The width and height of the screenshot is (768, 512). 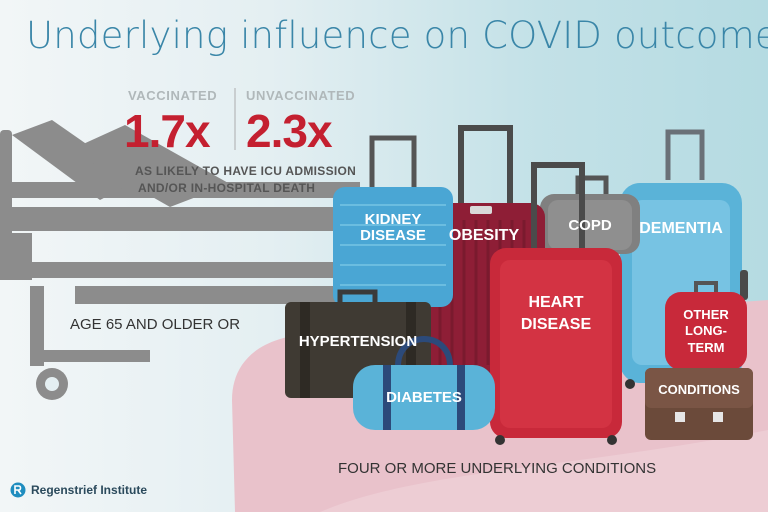 What do you see at coordinates (590, 214) in the screenshot?
I see `copd-suitcase` at bounding box center [590, 214].